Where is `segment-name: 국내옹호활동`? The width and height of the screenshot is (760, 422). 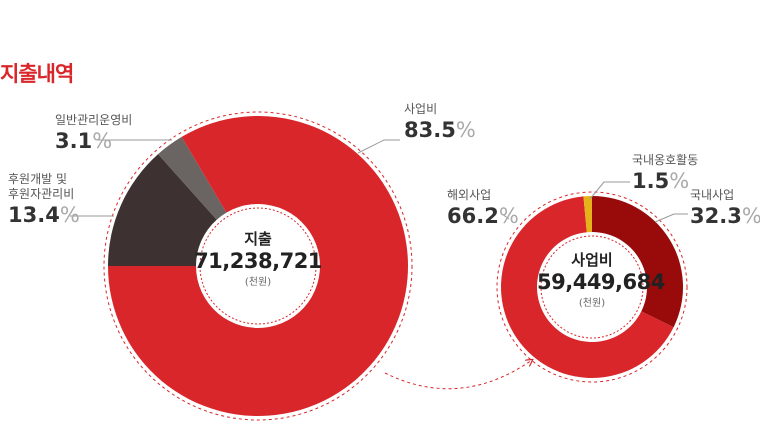
segment-name: 국내옹호활동 is located at coordinates (665, 160).